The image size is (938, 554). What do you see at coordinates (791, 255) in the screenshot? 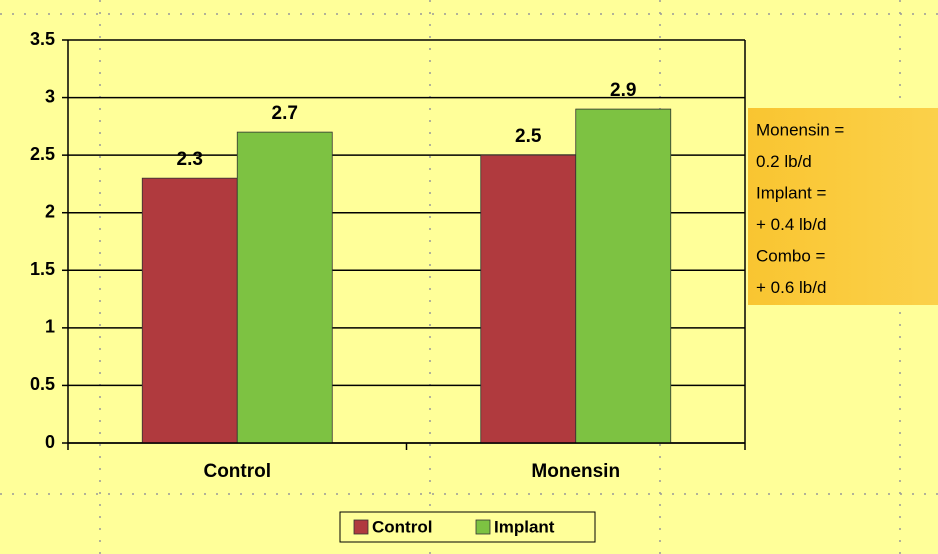
I see `annotation-text: Combo =` at bounding box center [791, 255].